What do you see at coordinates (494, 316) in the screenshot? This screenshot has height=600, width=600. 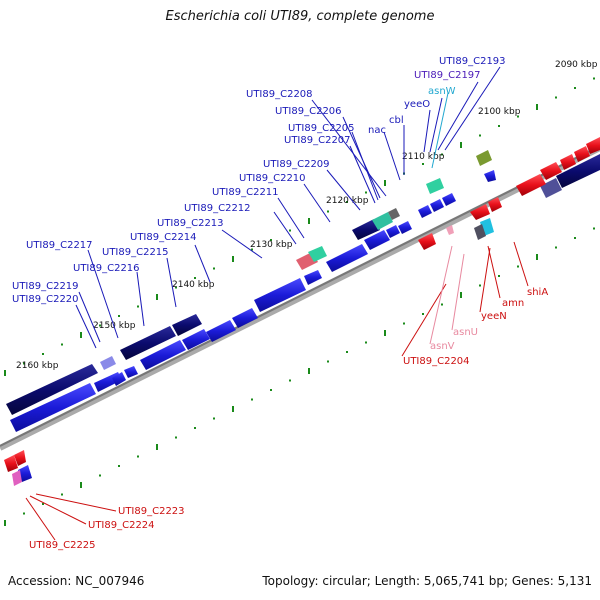 I see `gene-label: yeeN` at bounding box center [494, 316].